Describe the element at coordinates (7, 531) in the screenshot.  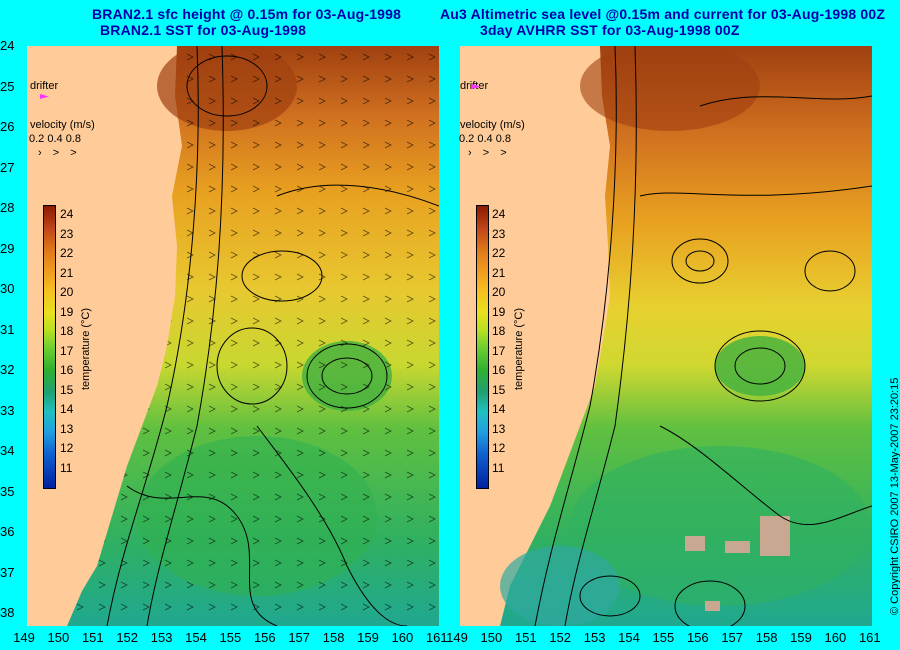
I see `latitude-label: 36` at that location.